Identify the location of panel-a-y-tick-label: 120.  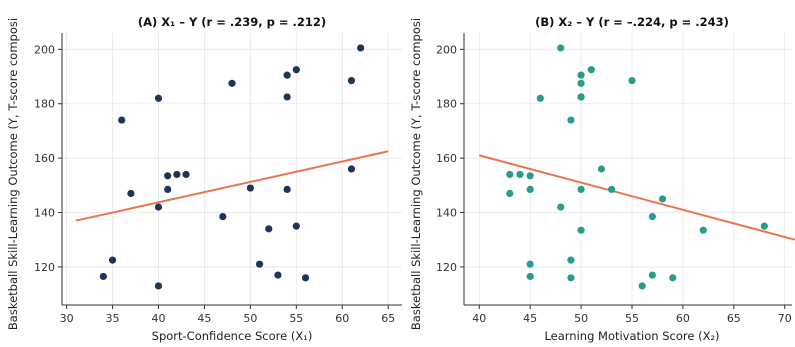
(44, 267).